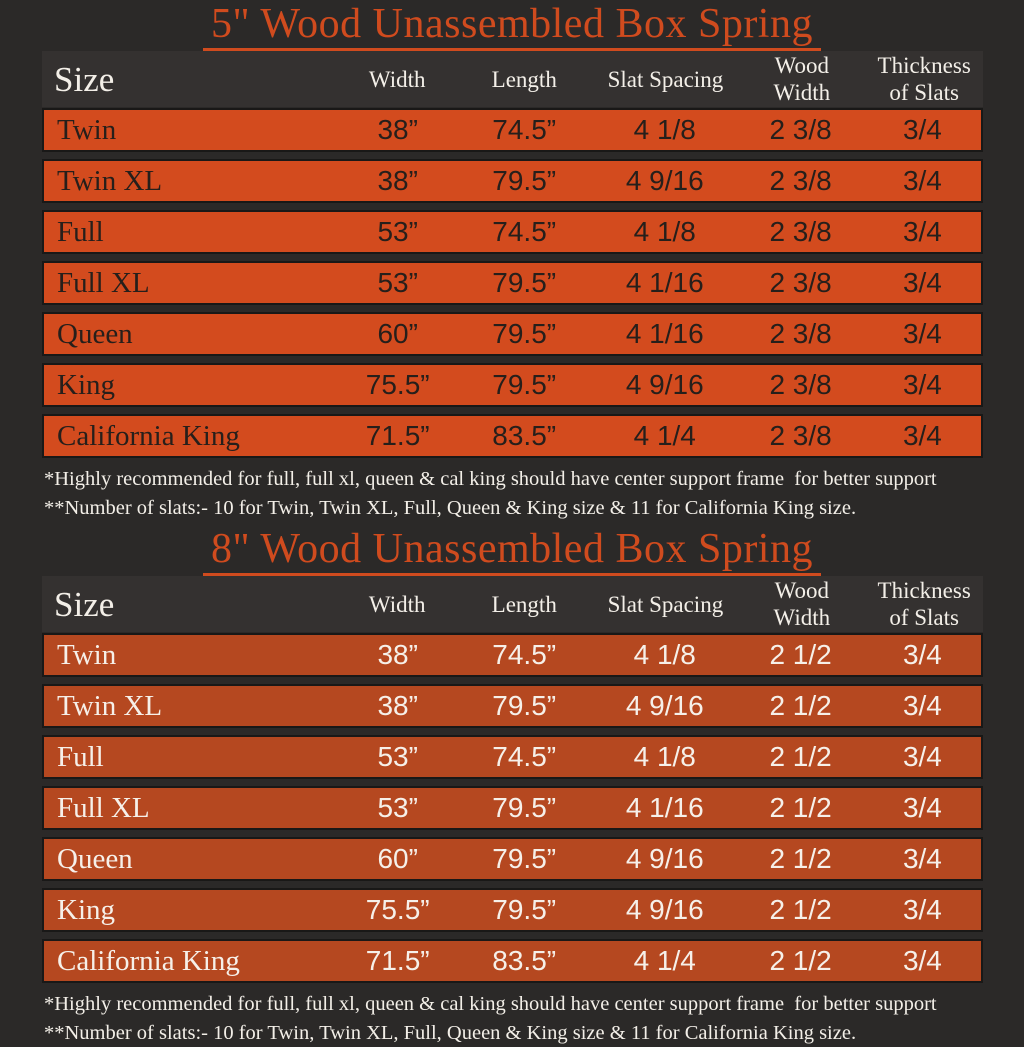  What do you see at coordinates (397, 79) in the screenshot?
I see `column-header-width: Width` at bounding box center [397, 79].